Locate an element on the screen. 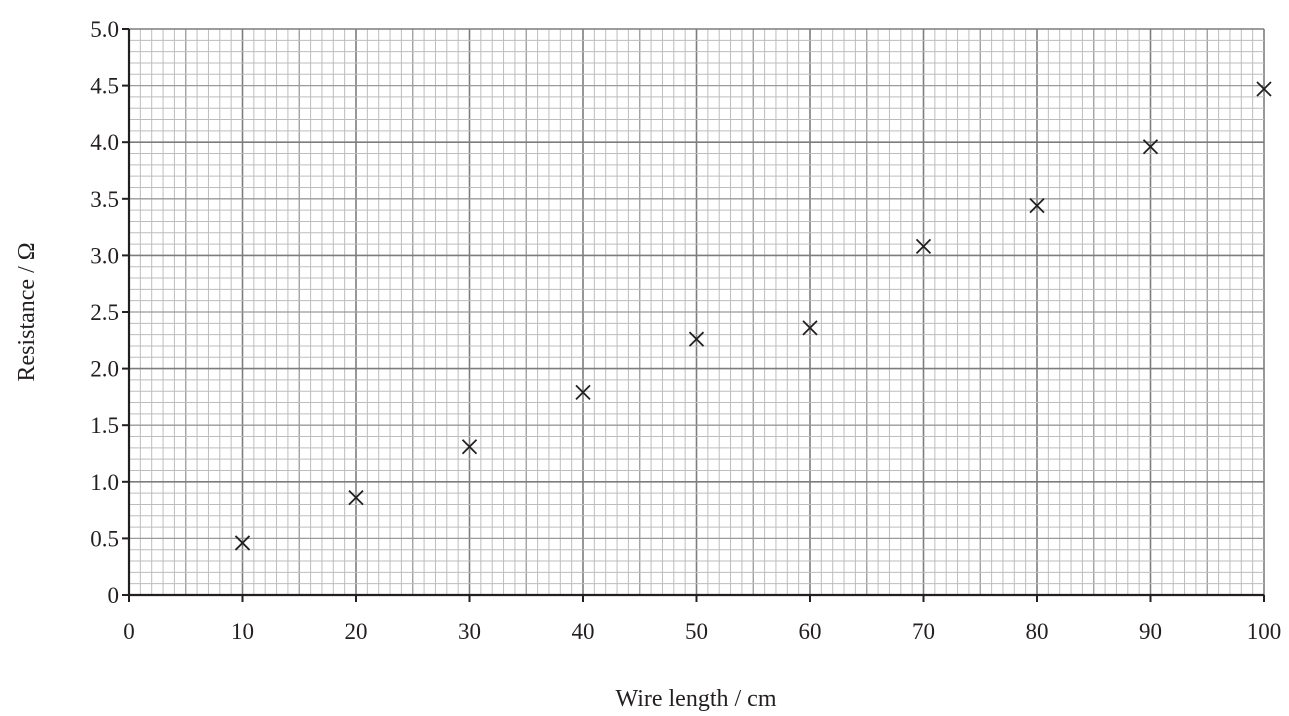 The width and height of the screenshot is (1289, 716). y-tick-label: 2.5 is located at coordinates (104, 312).